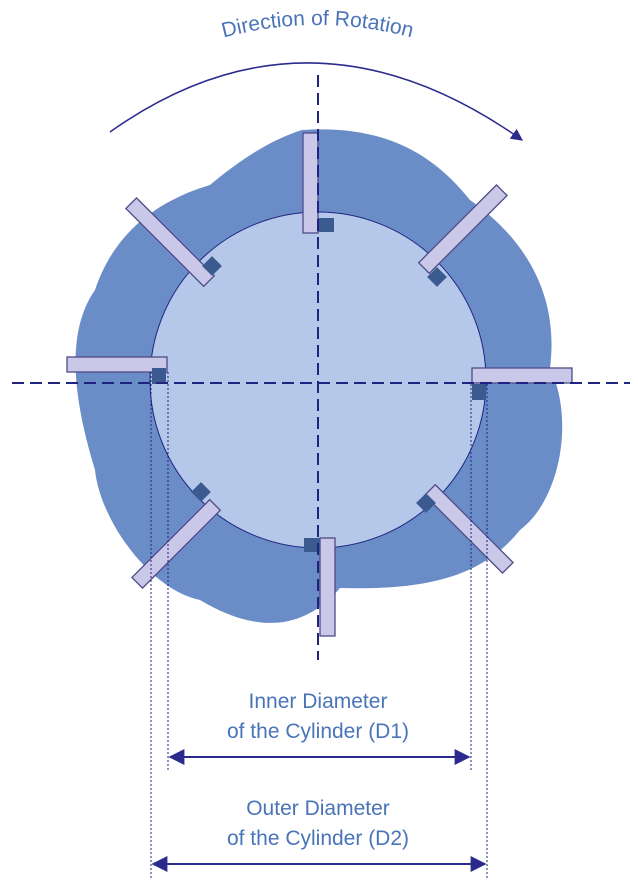 Image resolution: width=638 pixels, height=882 pixels. What do you see at coordinates (522, 375) in the screenshot?
I see `vane-right` at bounding box center [522, 375].